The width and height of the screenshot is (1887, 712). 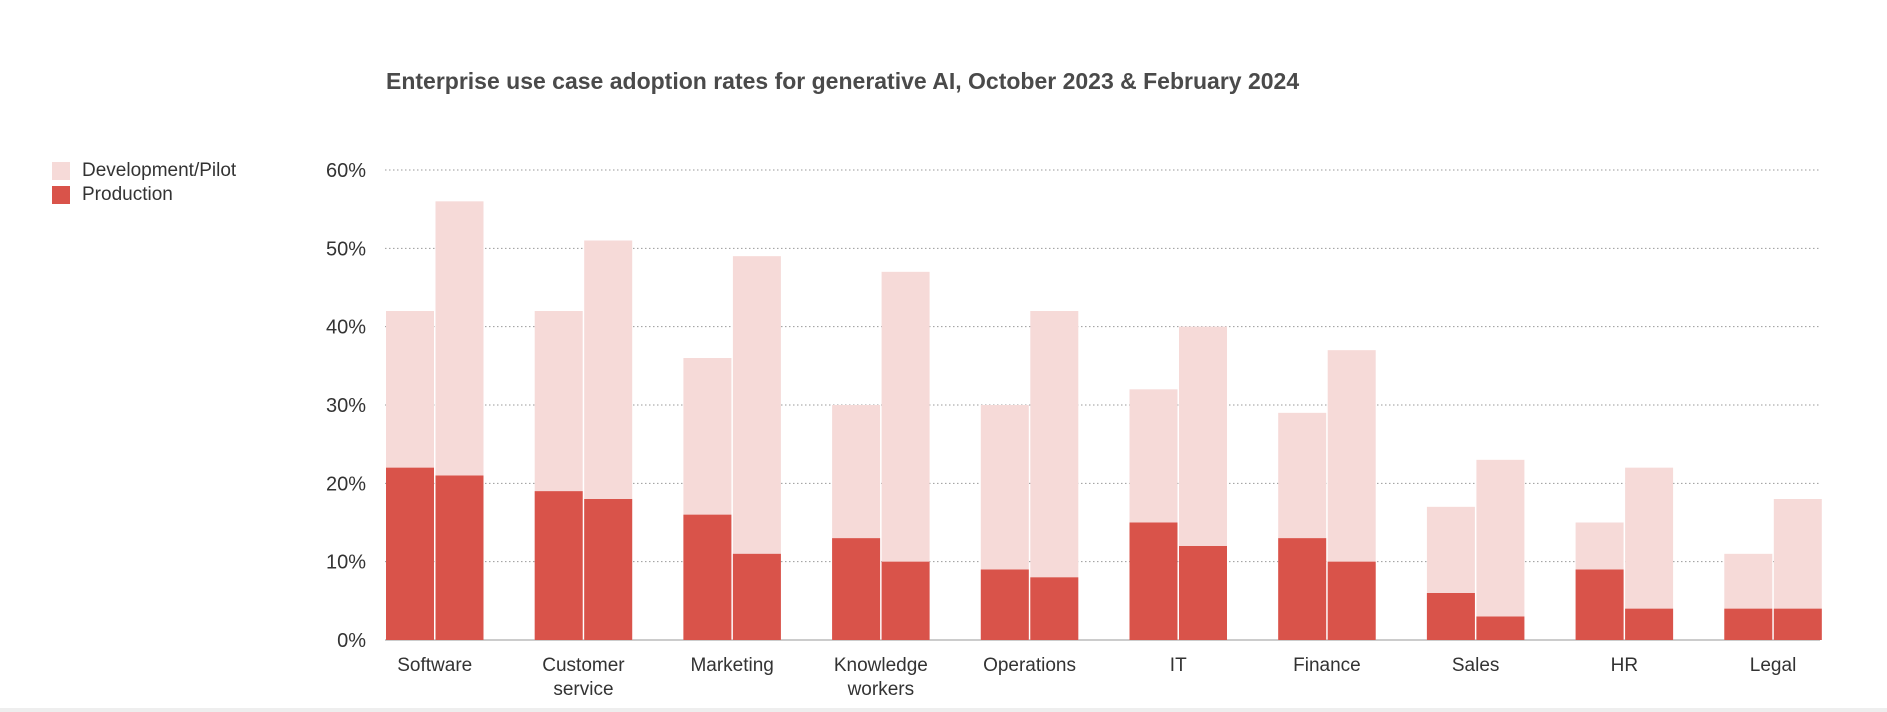 I want to click on legend-swatch-production, so click(x=61, y=195).